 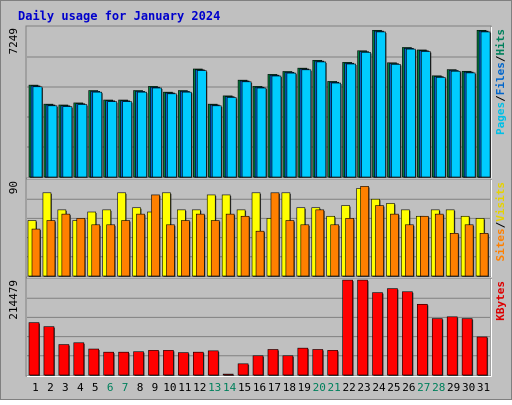 What do you see at coordinates (35, 387) in the screenshot?
I see `x-tick-label: 1` at bounding box center [35, 387].